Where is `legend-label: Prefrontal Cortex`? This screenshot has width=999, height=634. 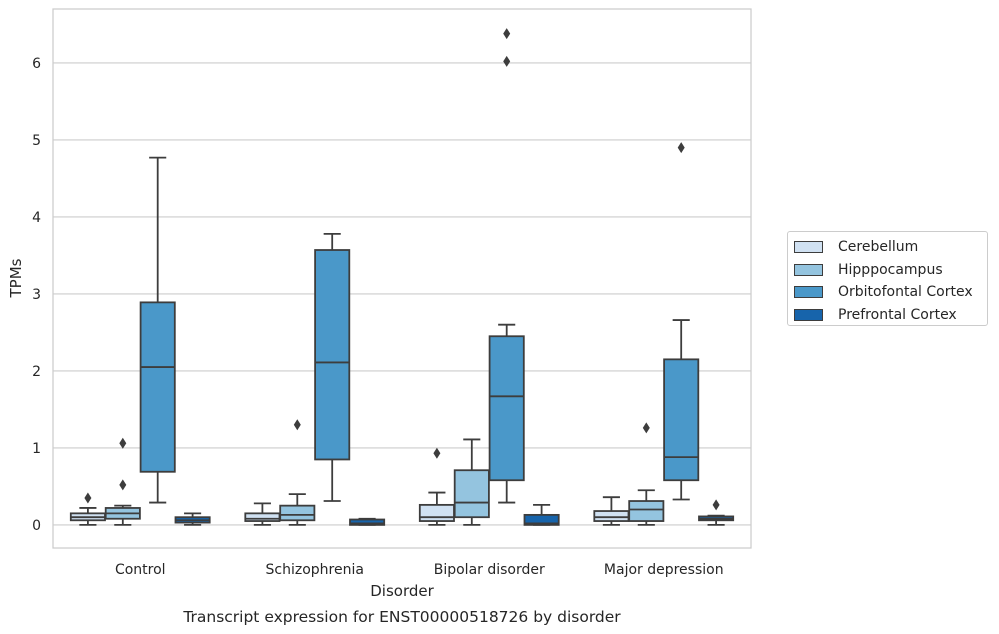
legend-label: Prefrontal Cortex is located at coordinates (897, 314).